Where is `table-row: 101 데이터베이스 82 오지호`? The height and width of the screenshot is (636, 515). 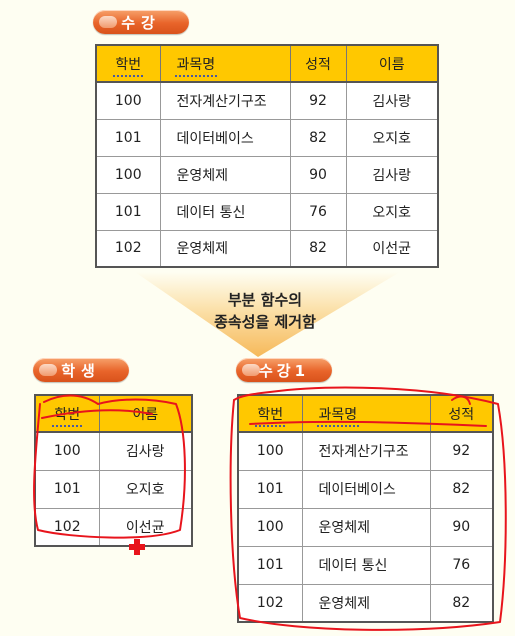 table-row: 101 데이터베이스 82 오지호 is located at coordinates (267, 137).